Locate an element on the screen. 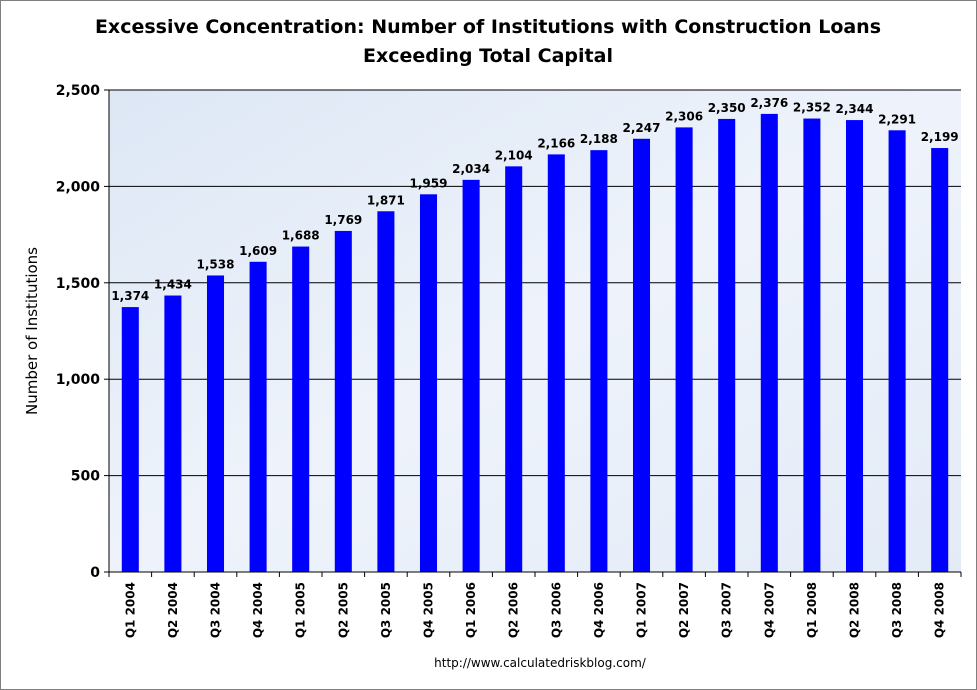 The image size is (977, 690). x-tick-label: Q1 2006 is located at coordinates (471, 610).